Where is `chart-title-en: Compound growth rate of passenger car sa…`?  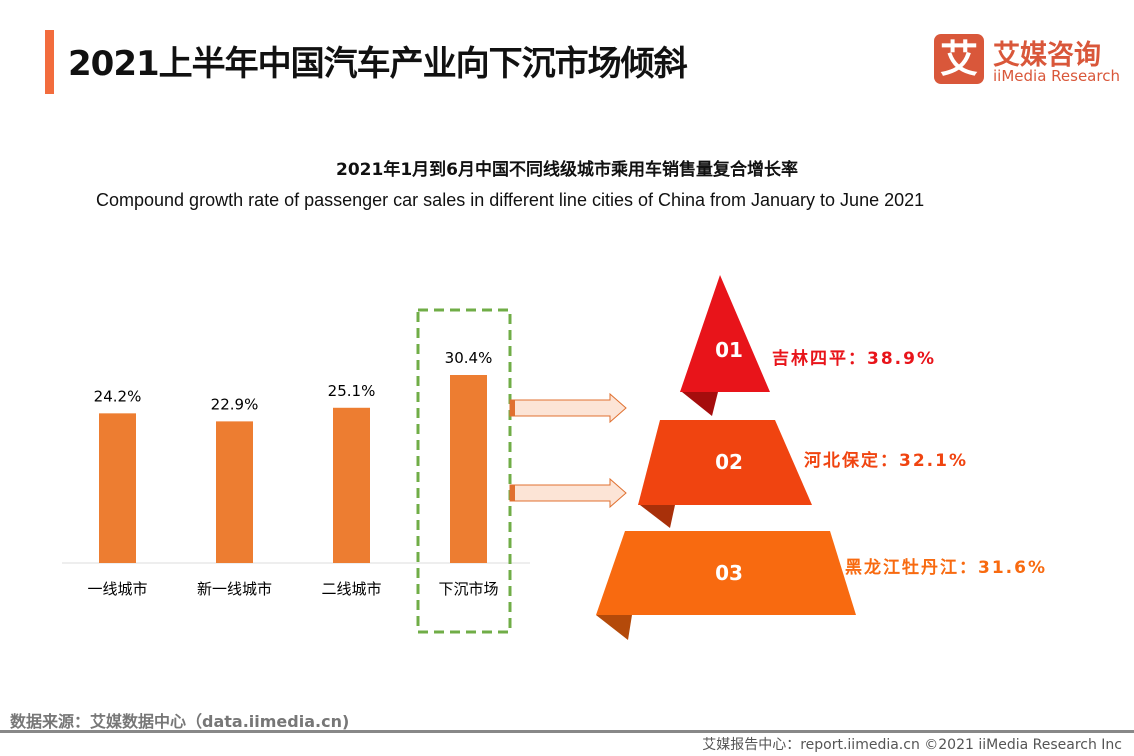
chart-title-en: Compound growth rate of passenger car sa… is located at coordinates (510, 200).